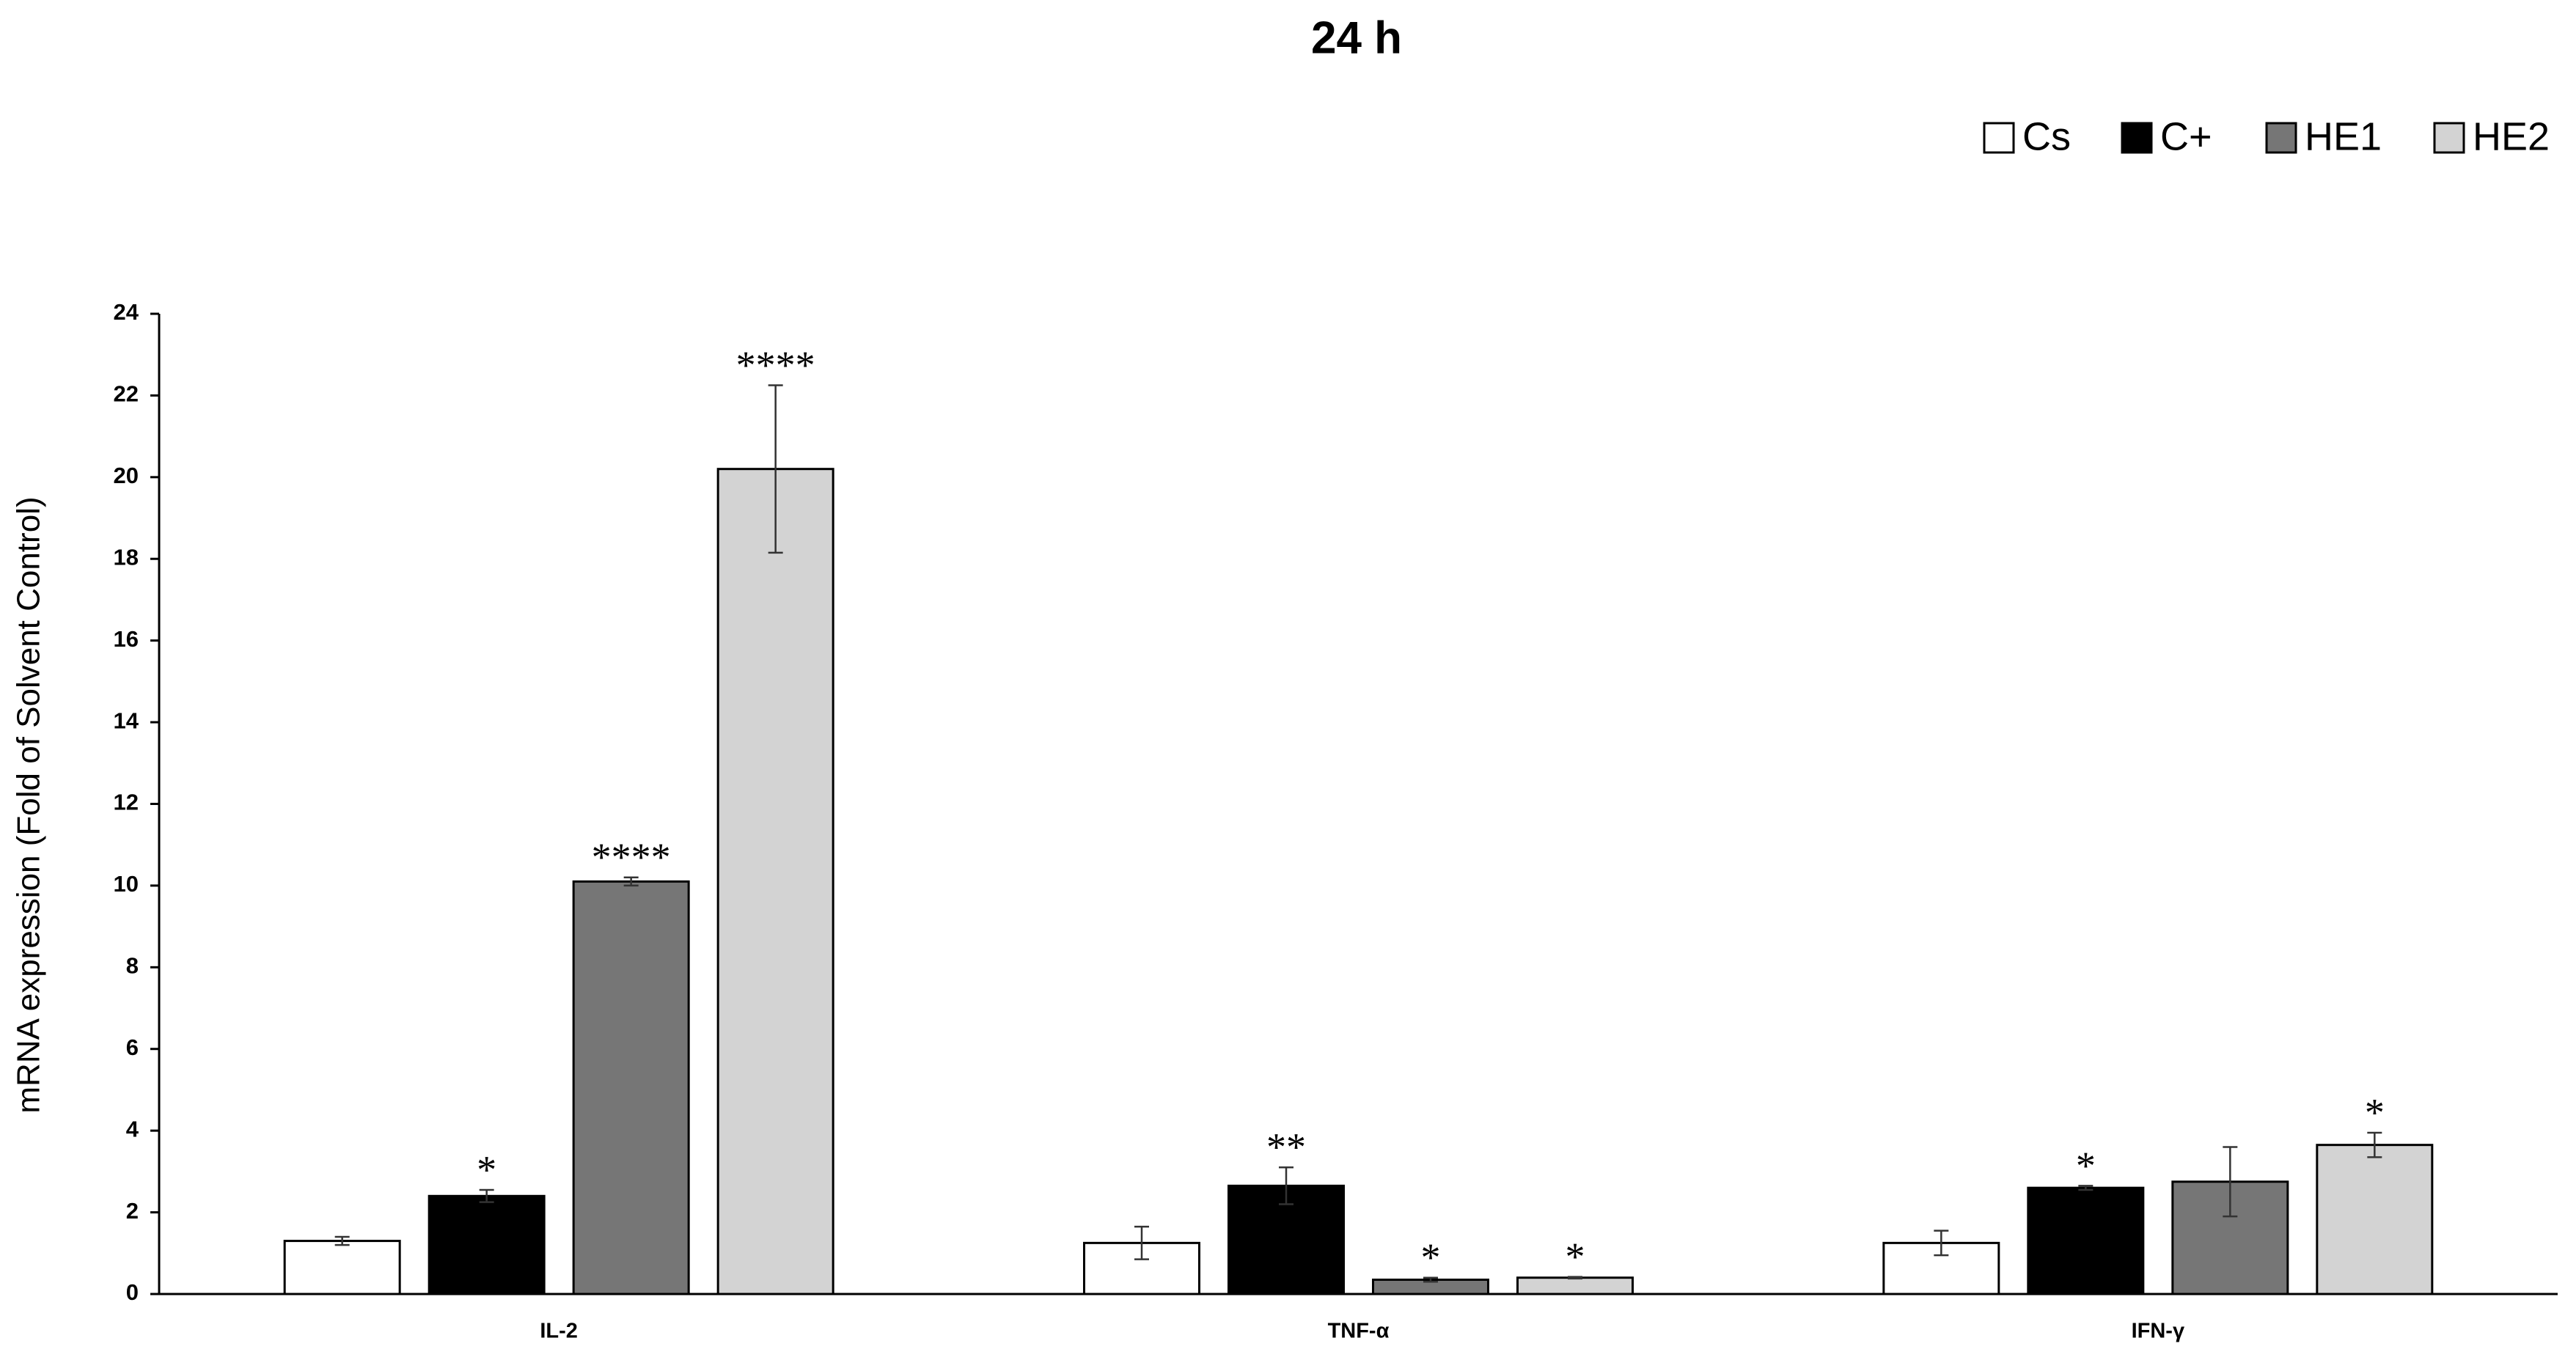 The height and width of the screenshot is (1360, 2576). What do you see at coordinates (127, 475) in the screenshot?
I see `y-tick-label: 20` at bounding box center [127, 475].